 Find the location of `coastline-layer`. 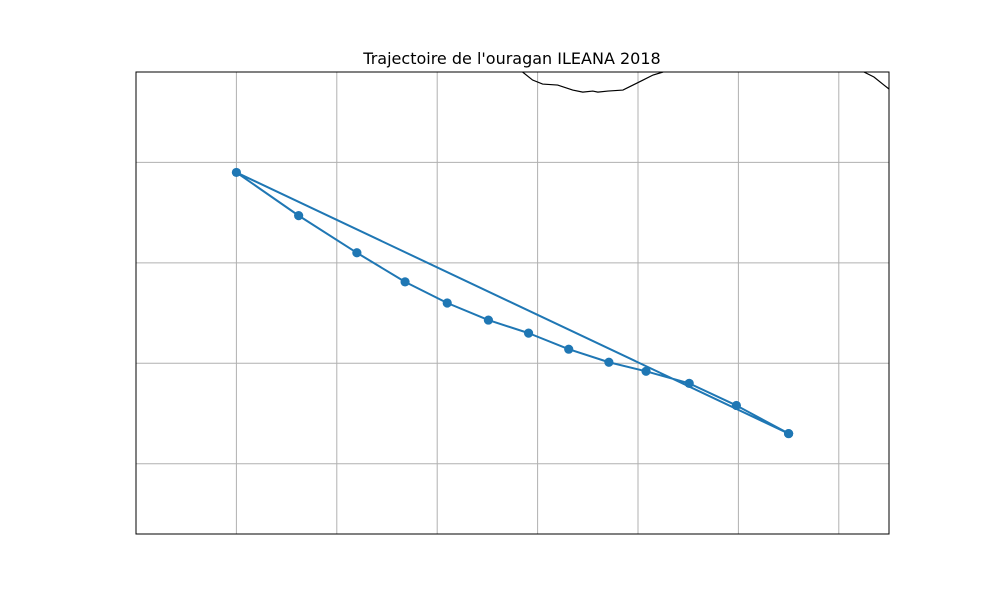

coastline-layer is located at coordinates (705, 82).